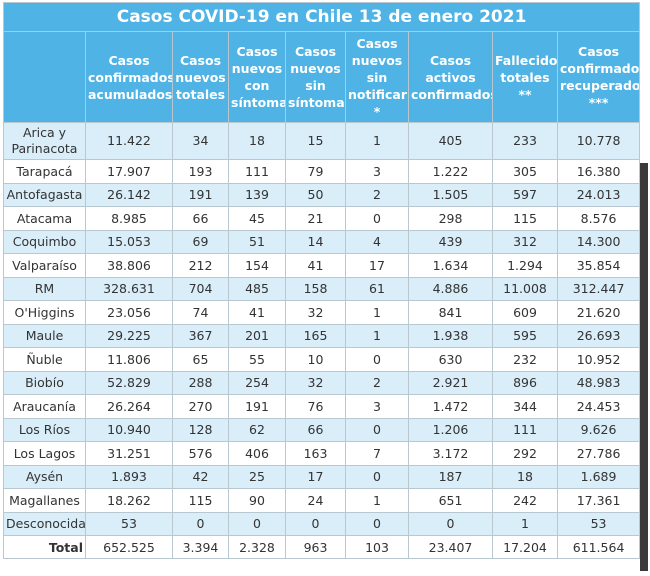 The height and width of the screenshot is (576, 650). Describe the element at coordinates (450, 77) in the screenshot. I see `column-header: Casos activos confirmados` at that location.